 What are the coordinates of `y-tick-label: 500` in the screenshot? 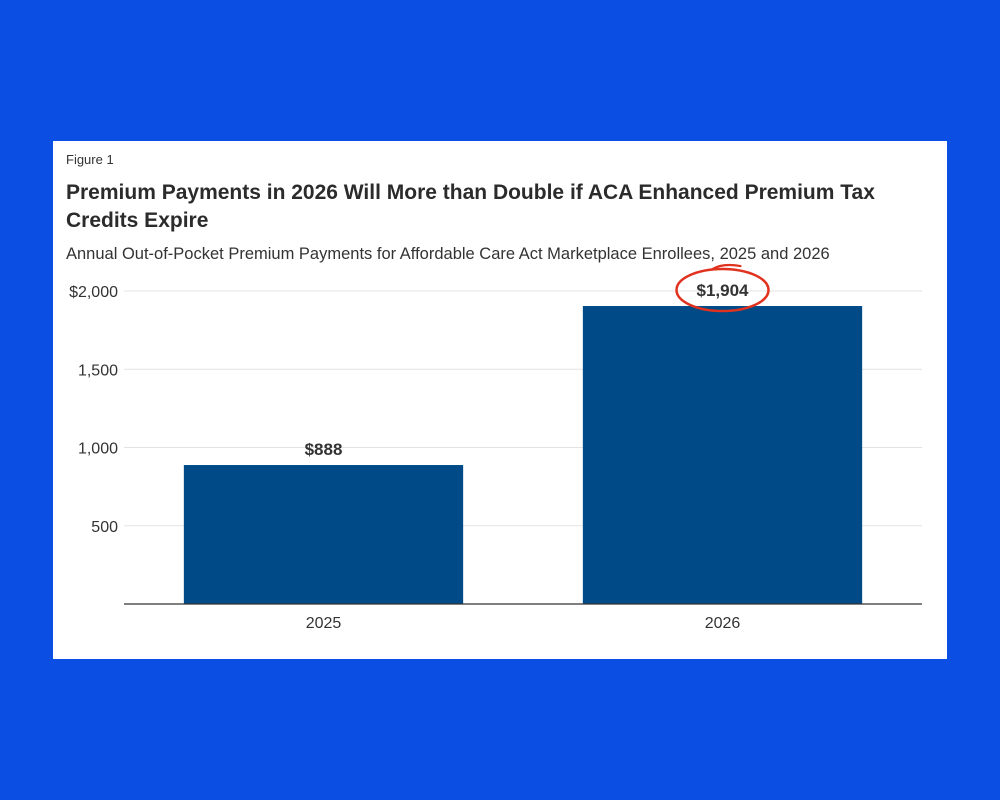 It's located at (104, 527).